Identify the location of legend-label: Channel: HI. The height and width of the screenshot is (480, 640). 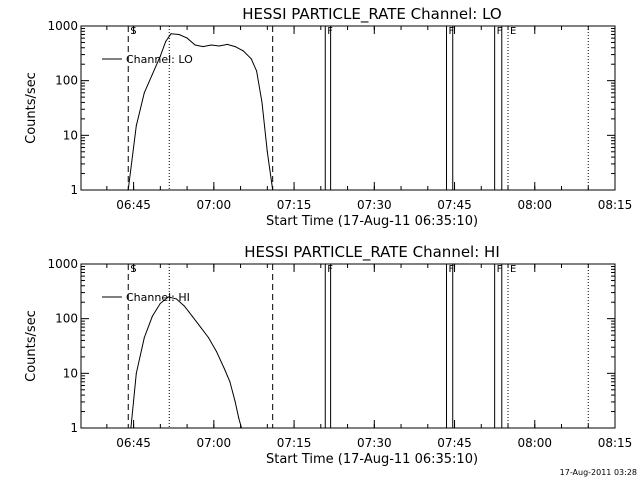
(158, 297).